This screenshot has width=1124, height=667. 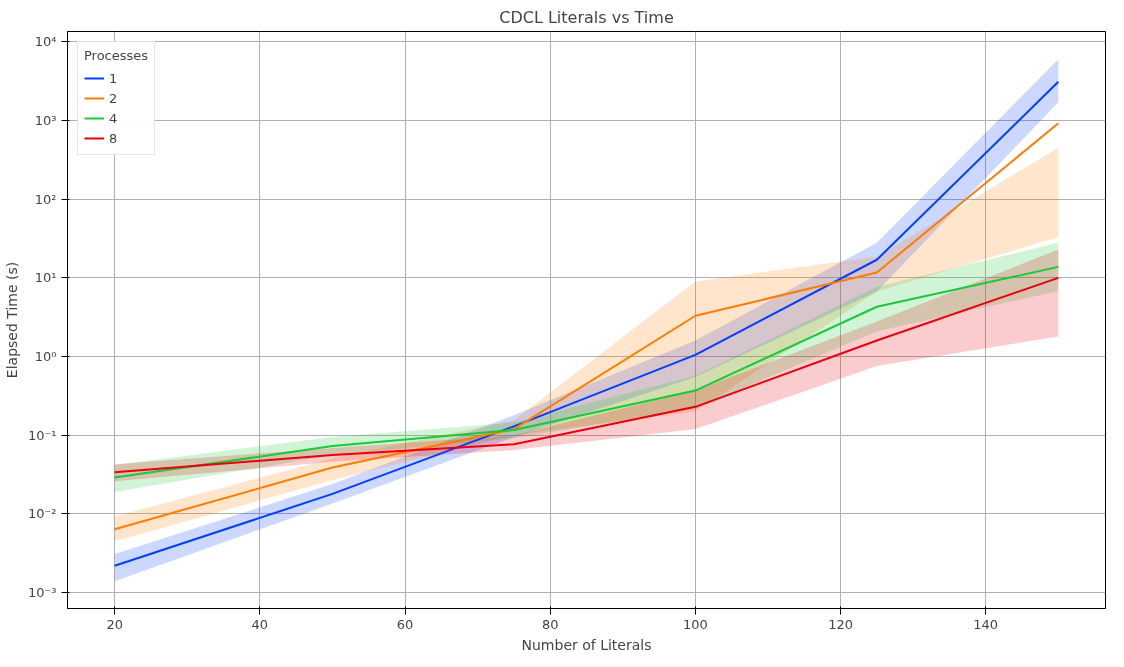 What do you see at coordinates (42, 514) in the screenshot?
I see `y-tick-label: 10⁻²` at bounding box center [42, 514].